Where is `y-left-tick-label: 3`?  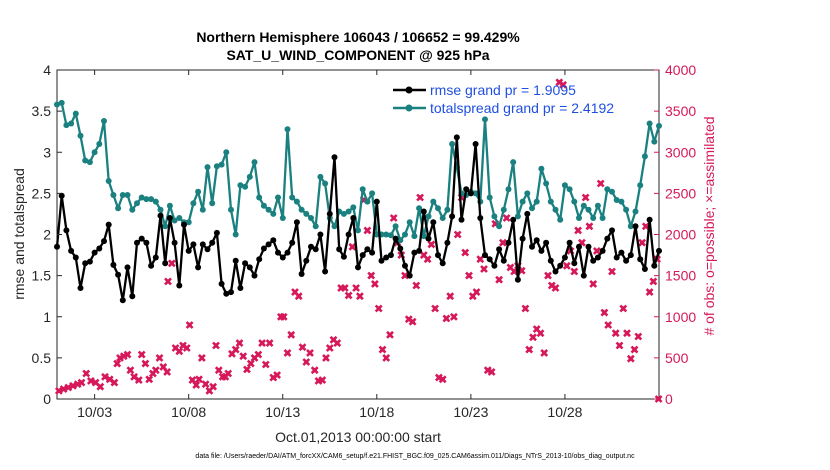
y-left-tick-label: 3 is located at coordinates (47, 152).